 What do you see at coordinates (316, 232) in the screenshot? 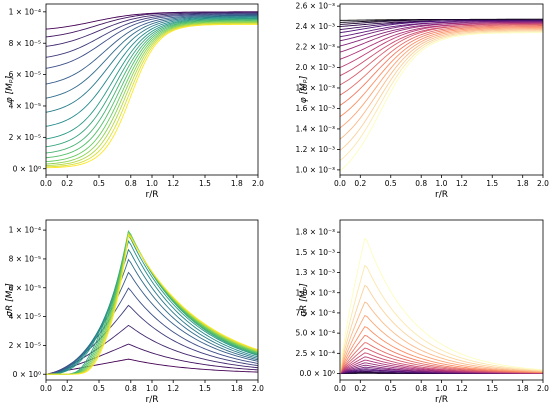
I see `y-tick-label: 1.8 × 10⁻³` at bounding box center [316, 232].